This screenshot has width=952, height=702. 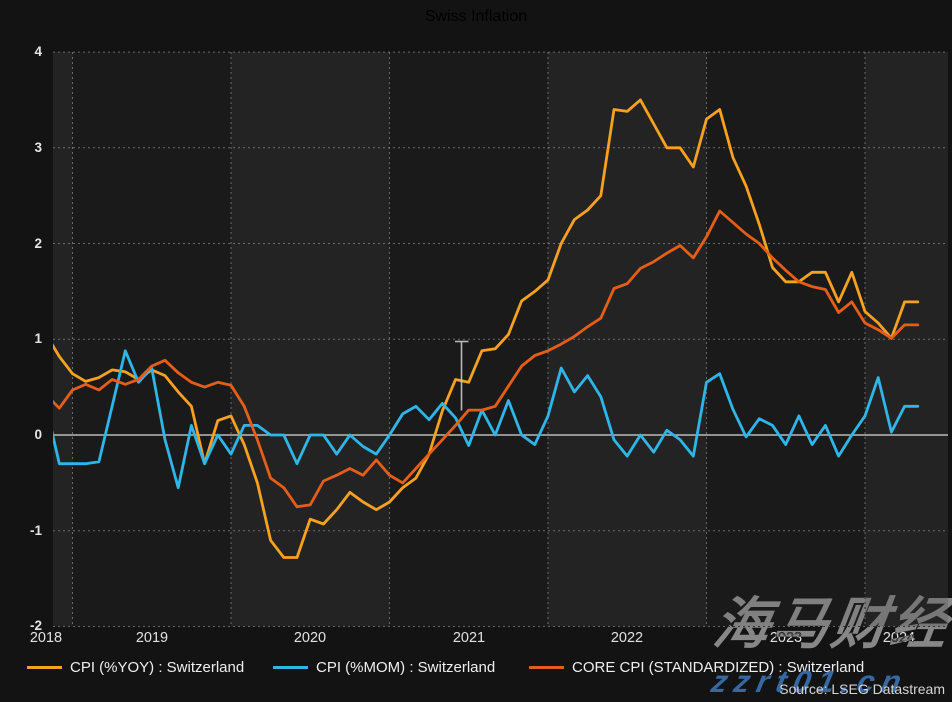 I want to click on x-tick-2019: 2019, so click(x=152, y=638).